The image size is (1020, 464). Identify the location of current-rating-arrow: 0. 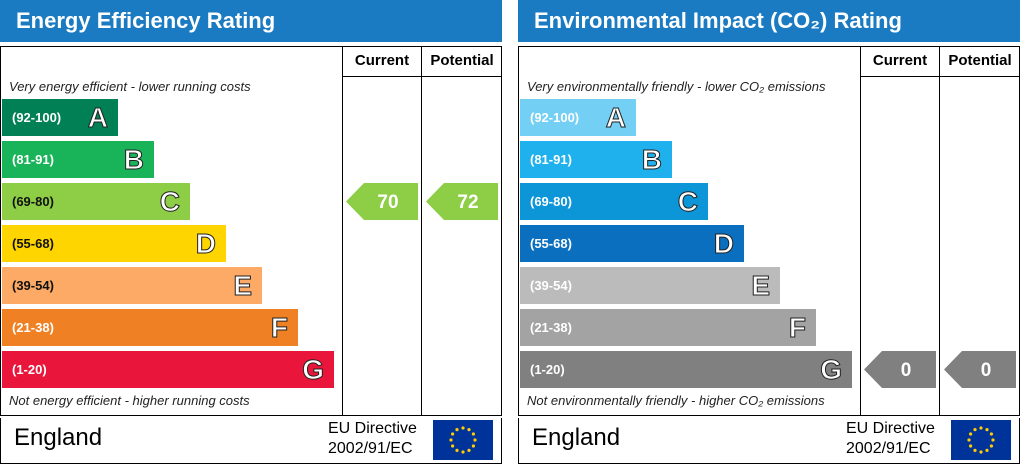
(900, 369).